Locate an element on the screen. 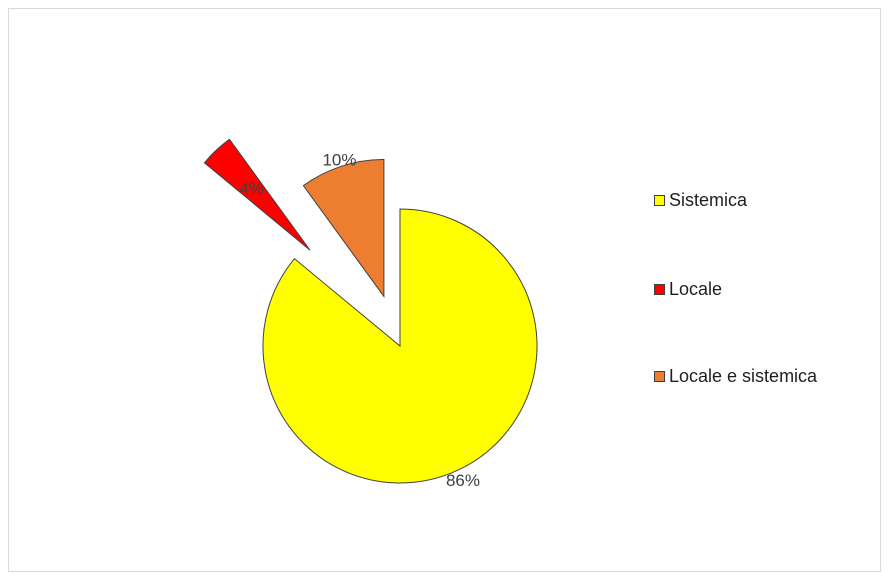 The height and width of the screenshot is (580, 891). data-label-locale-e-sistemica: 10% is located at coordinates (339, 160).